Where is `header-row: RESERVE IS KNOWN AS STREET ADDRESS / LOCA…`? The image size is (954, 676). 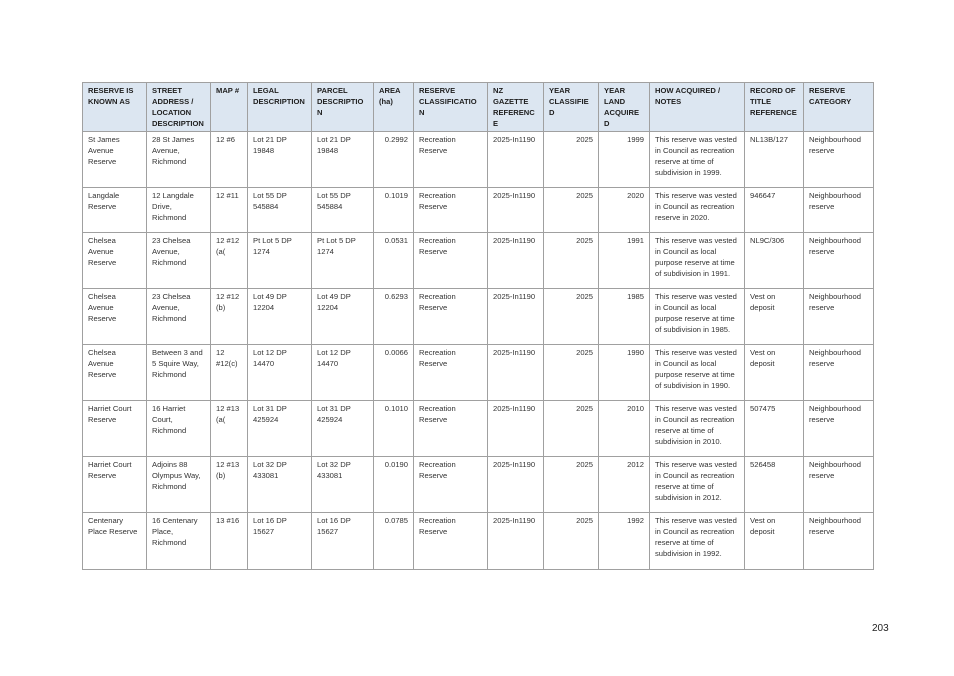 header-row: RESERVE IS KNOWN AS STREET ADDRESS / LOCA… is located at coordinates (478, 107).